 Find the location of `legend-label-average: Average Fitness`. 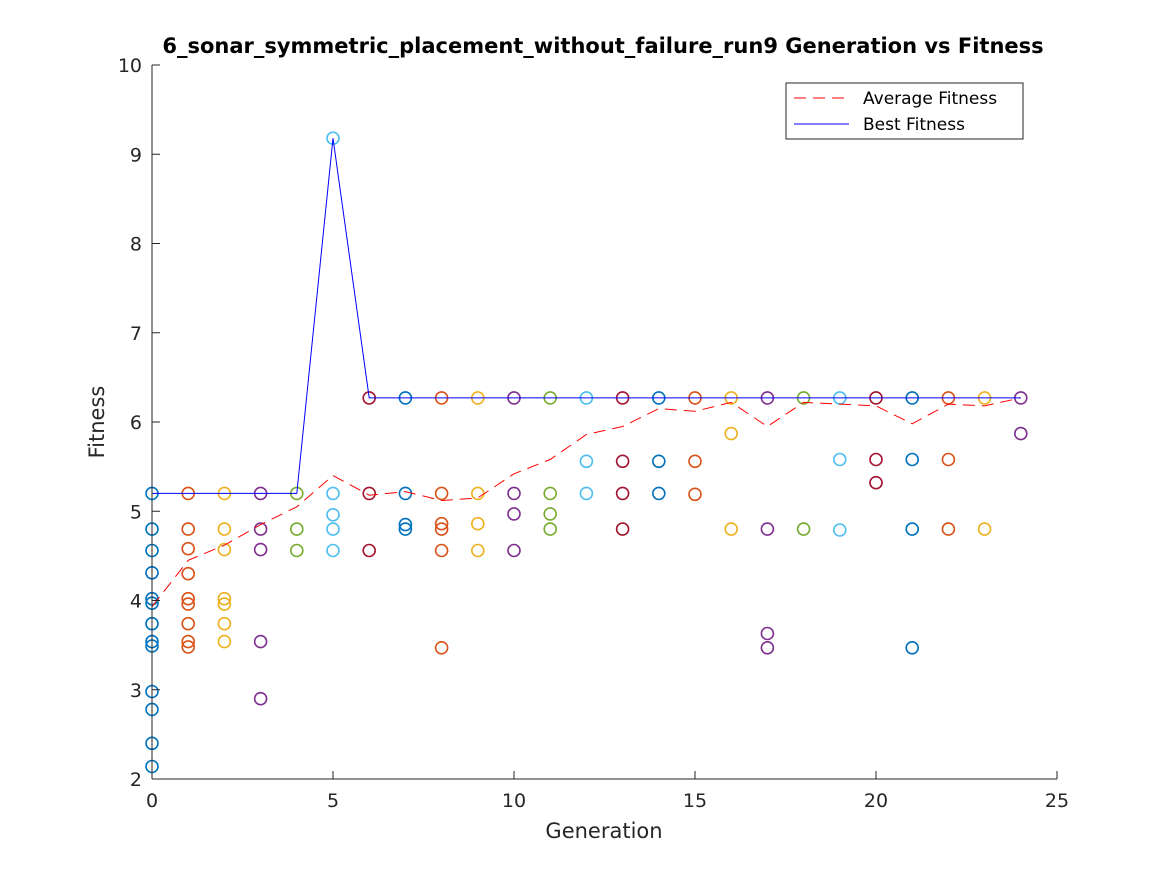

legend-label-average: Average Fitness is located at coordinates (930, 99).